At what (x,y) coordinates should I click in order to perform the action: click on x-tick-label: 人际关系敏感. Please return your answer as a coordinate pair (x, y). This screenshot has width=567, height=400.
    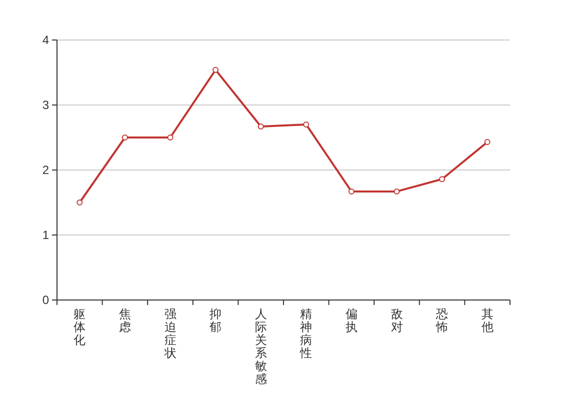
    Looking at the image, I should click on (260, 346).